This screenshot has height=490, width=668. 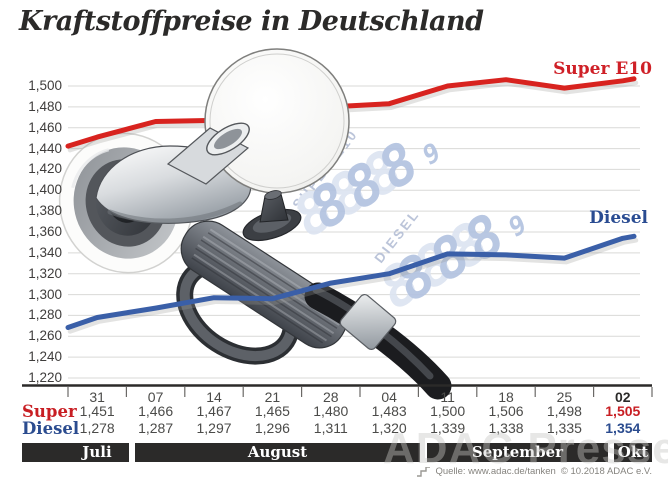 I want to click on y-axis-tick-label: 1,480, so click(x=45, y=106).